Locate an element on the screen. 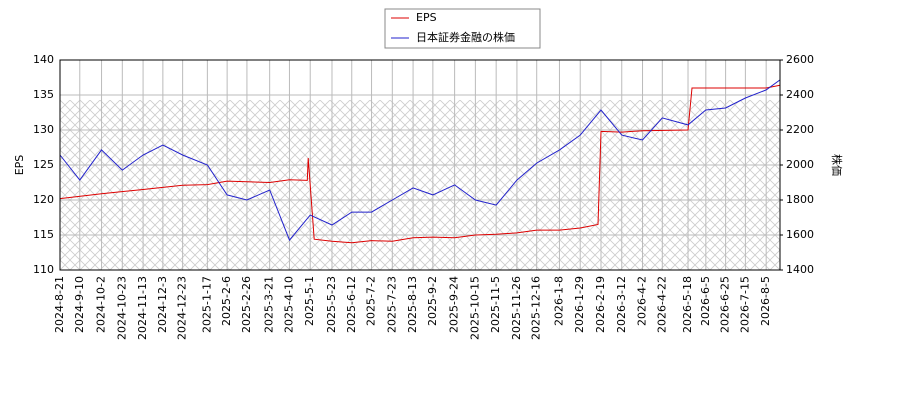  x-tick-label: 2025-2-26 is located at coordinates (246, 304).